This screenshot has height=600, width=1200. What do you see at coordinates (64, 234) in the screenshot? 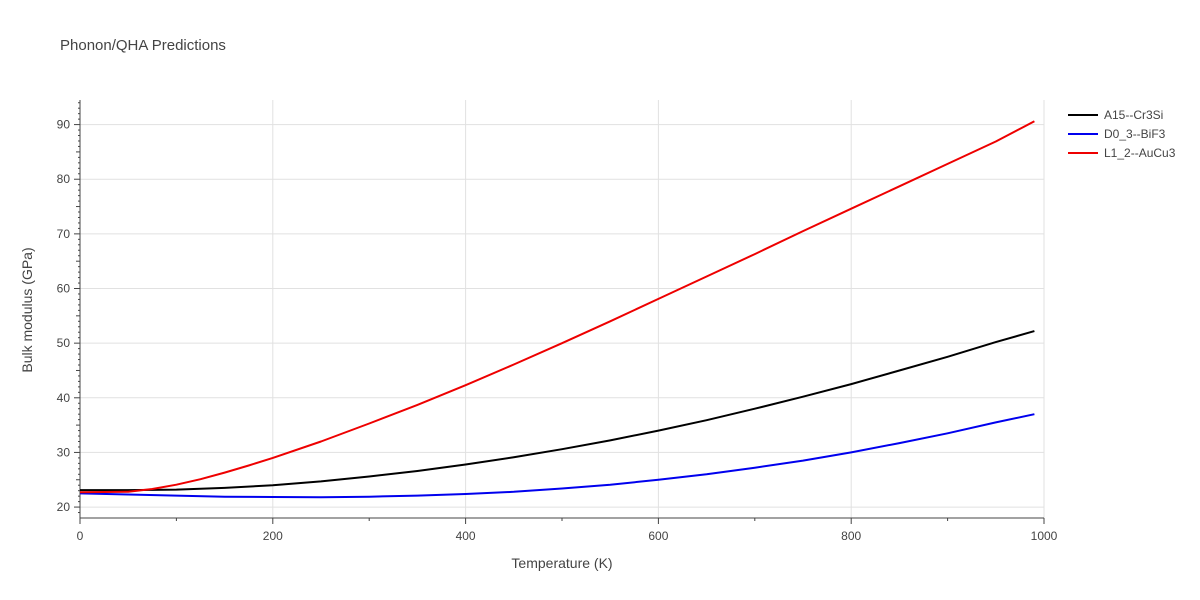
I see `y-tick-label: 70` at bounding box center [64, 234].